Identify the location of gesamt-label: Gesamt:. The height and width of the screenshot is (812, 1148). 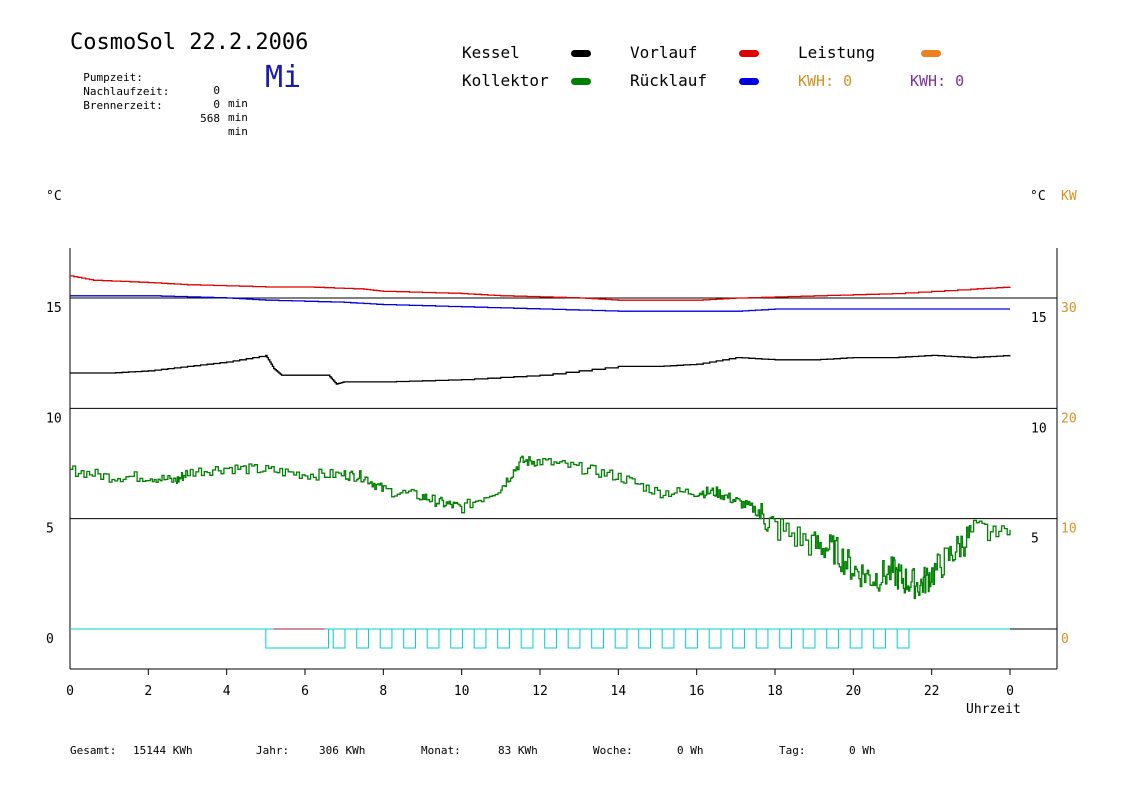
(93, 750).